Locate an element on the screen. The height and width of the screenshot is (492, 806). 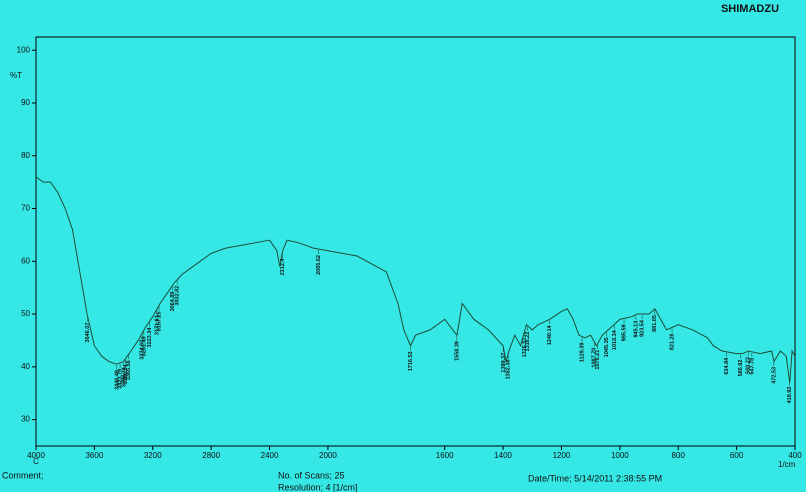
x-tick-label: 1200 is located at coordinates (562, 455).